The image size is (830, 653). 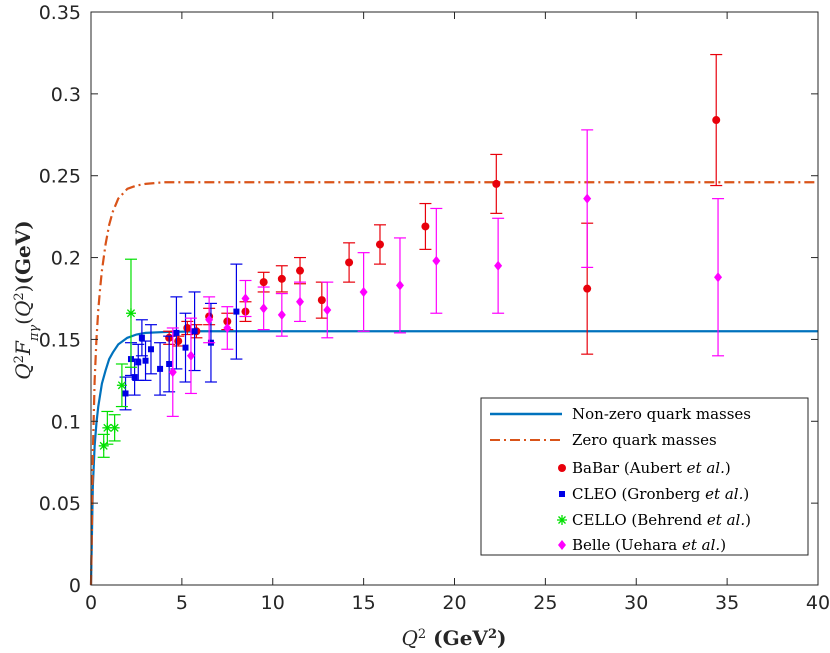 I want to click on legend-item-cello: CELLO (Behrend et al.), so click(x=654, y=520).